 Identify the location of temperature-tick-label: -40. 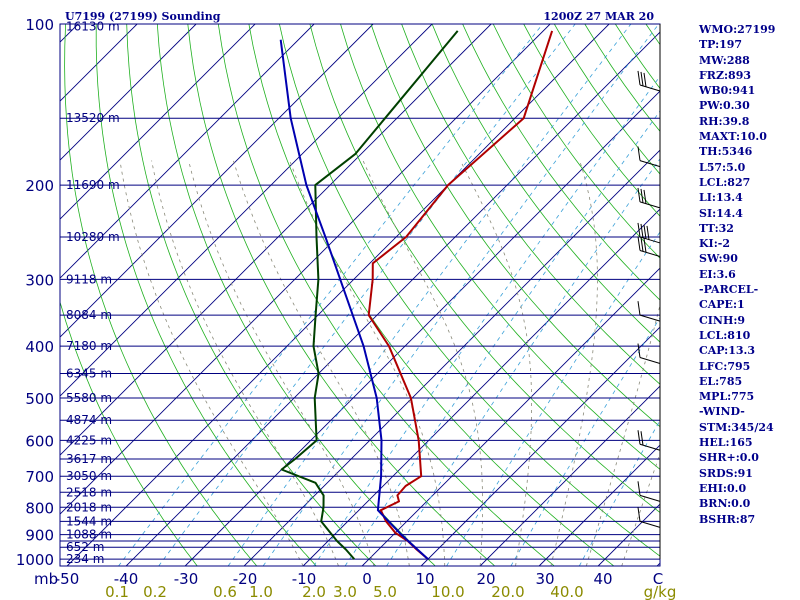
(126, 579).